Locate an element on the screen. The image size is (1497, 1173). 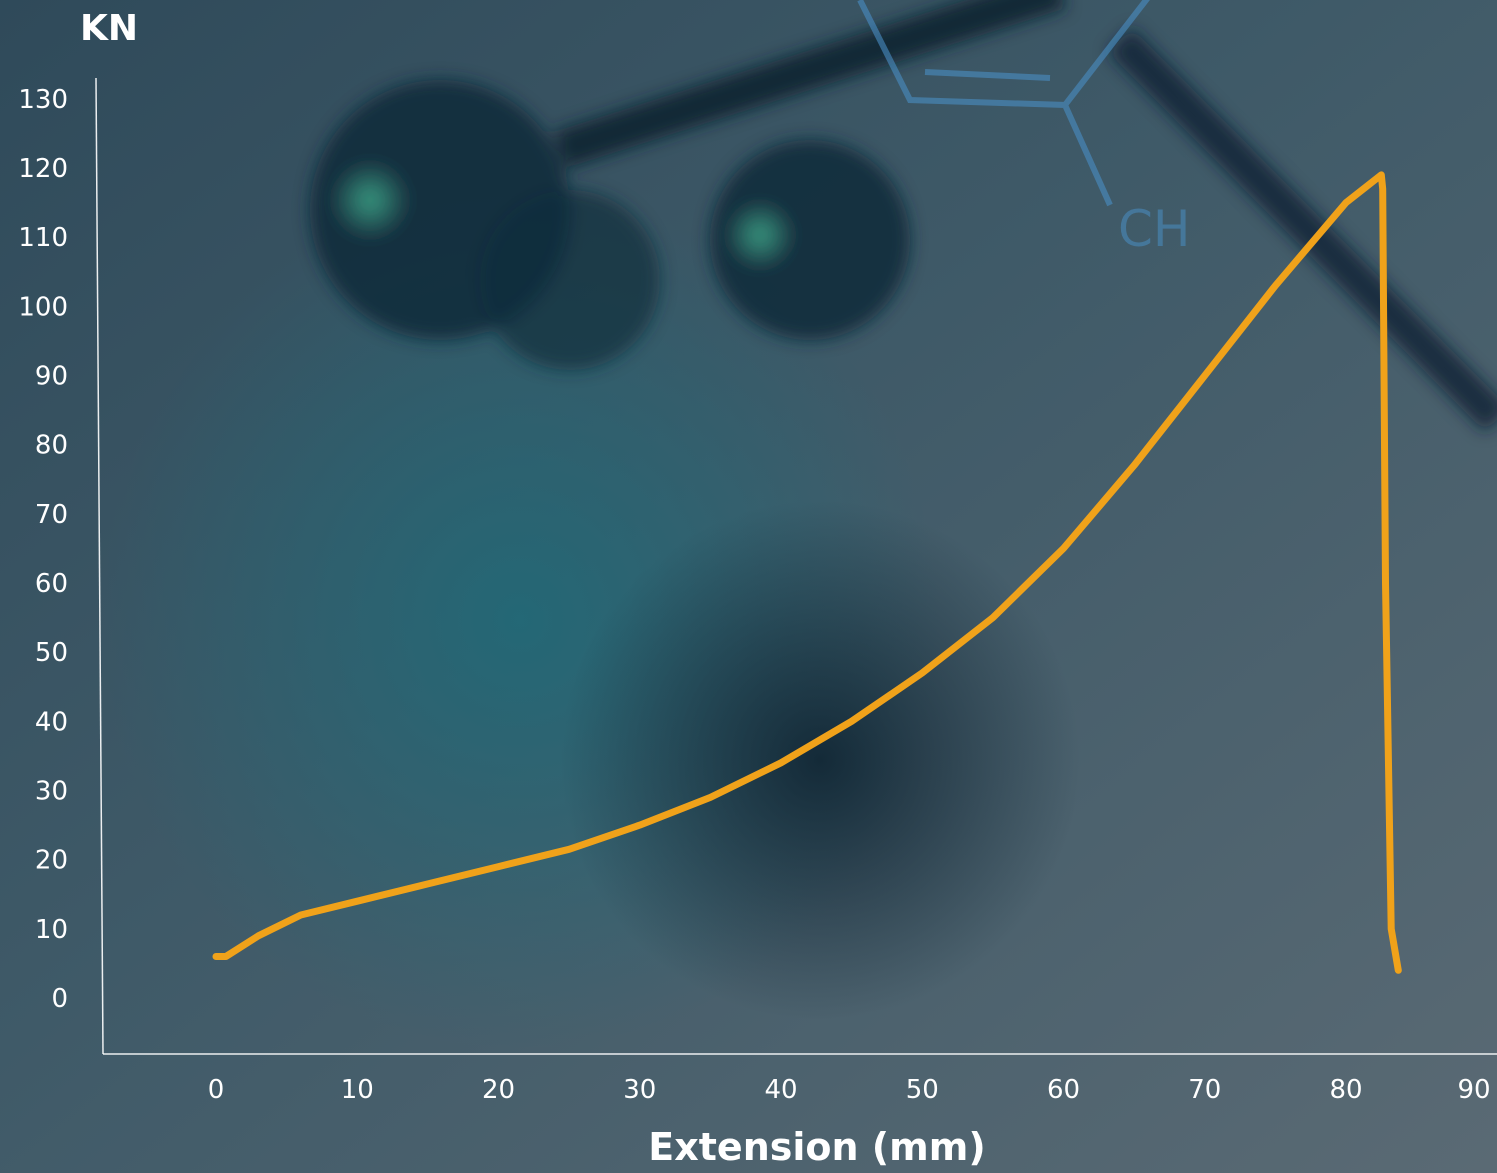
y-tick-label: 10 is located at coordinates (51, 930).